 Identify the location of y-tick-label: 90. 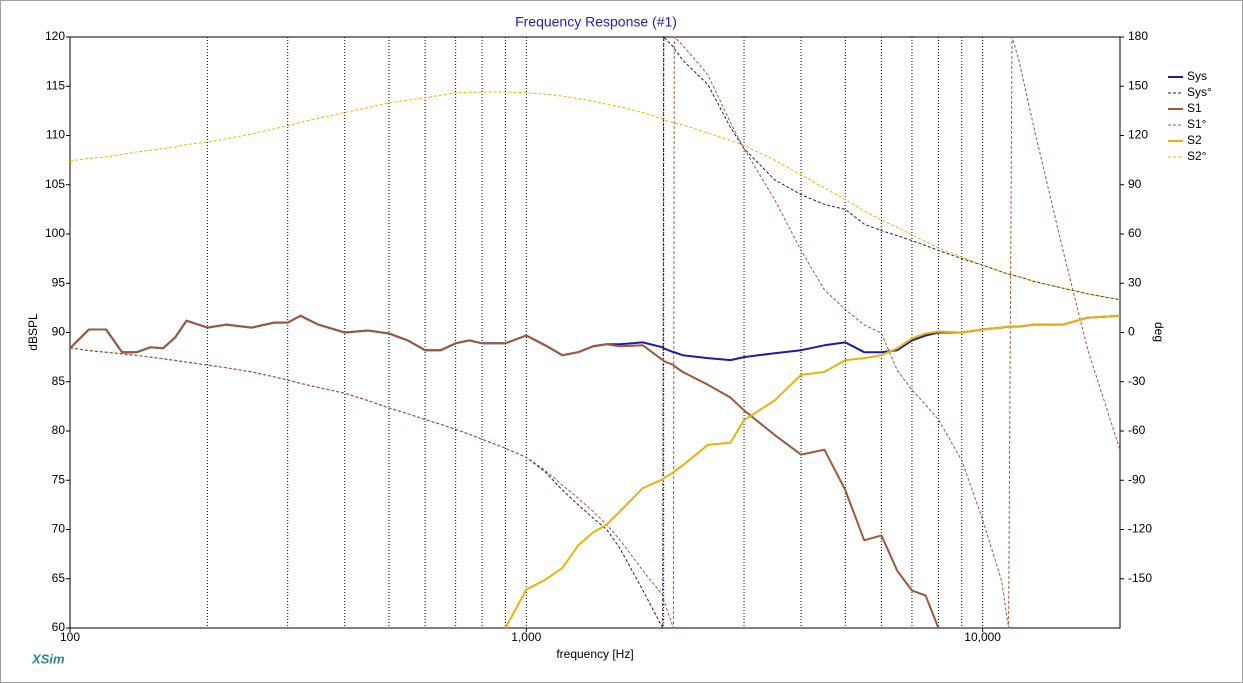
(59, 332).